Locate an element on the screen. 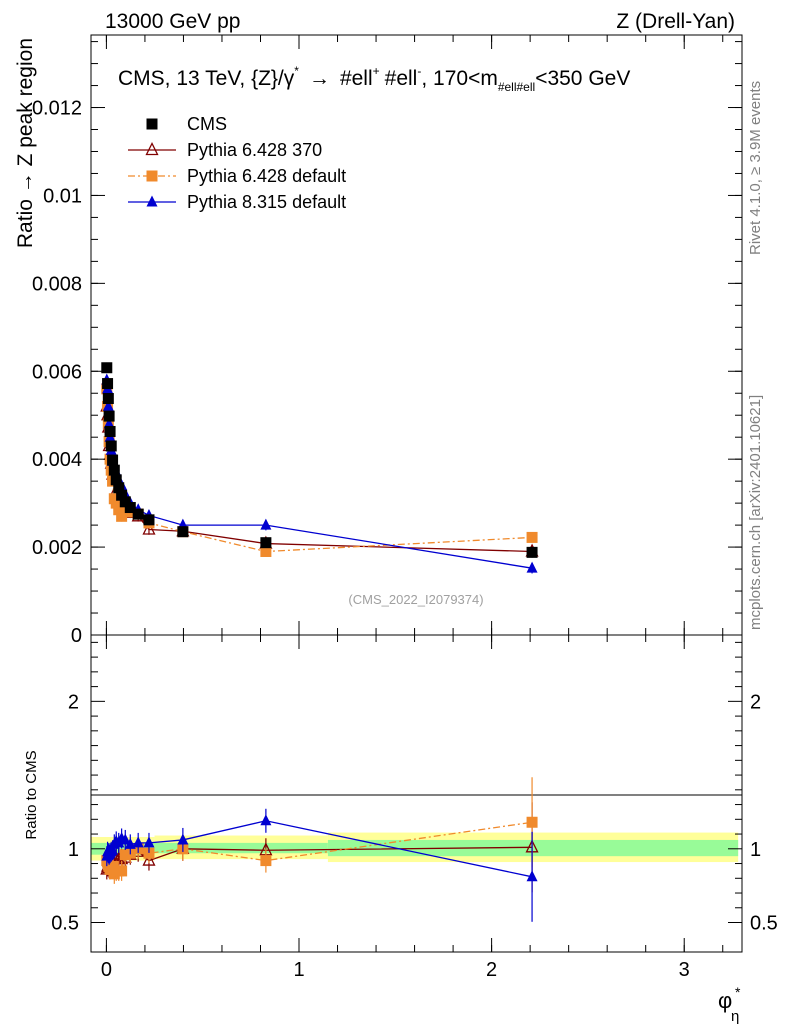 Image resolution: width=786 pixels, height=1024 pixels. header-left: 13000 GeV pp is located at coordinates (172, 21).